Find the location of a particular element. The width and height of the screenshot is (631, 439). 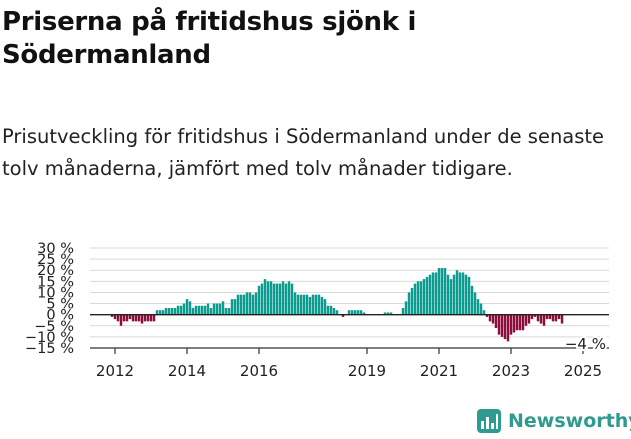

y-tick-label: 25 % is located at coordinates (55, 260).